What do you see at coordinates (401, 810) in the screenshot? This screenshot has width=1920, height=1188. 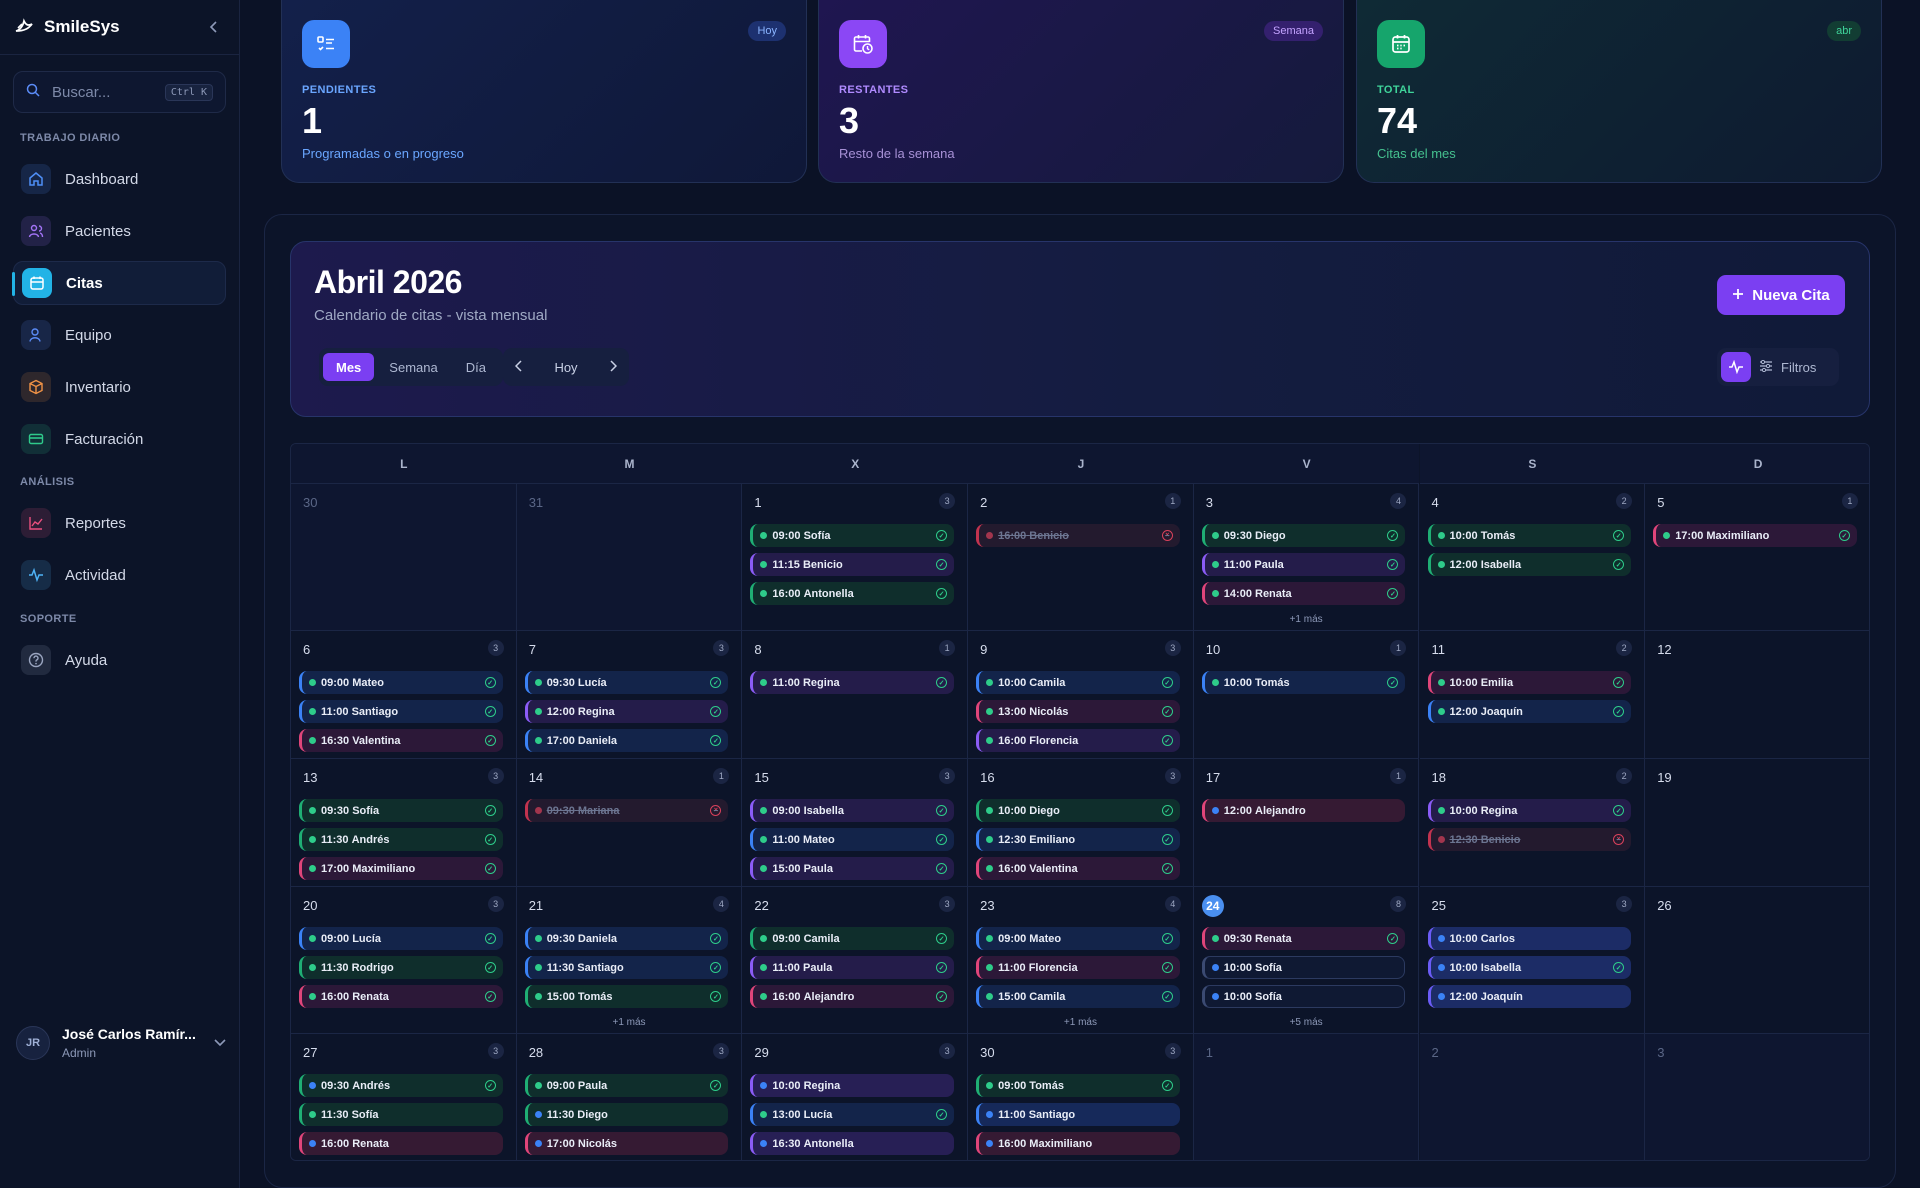 I see `appointment-chip: 09:30 Sofía ✓` at bounding box center [401, 810].